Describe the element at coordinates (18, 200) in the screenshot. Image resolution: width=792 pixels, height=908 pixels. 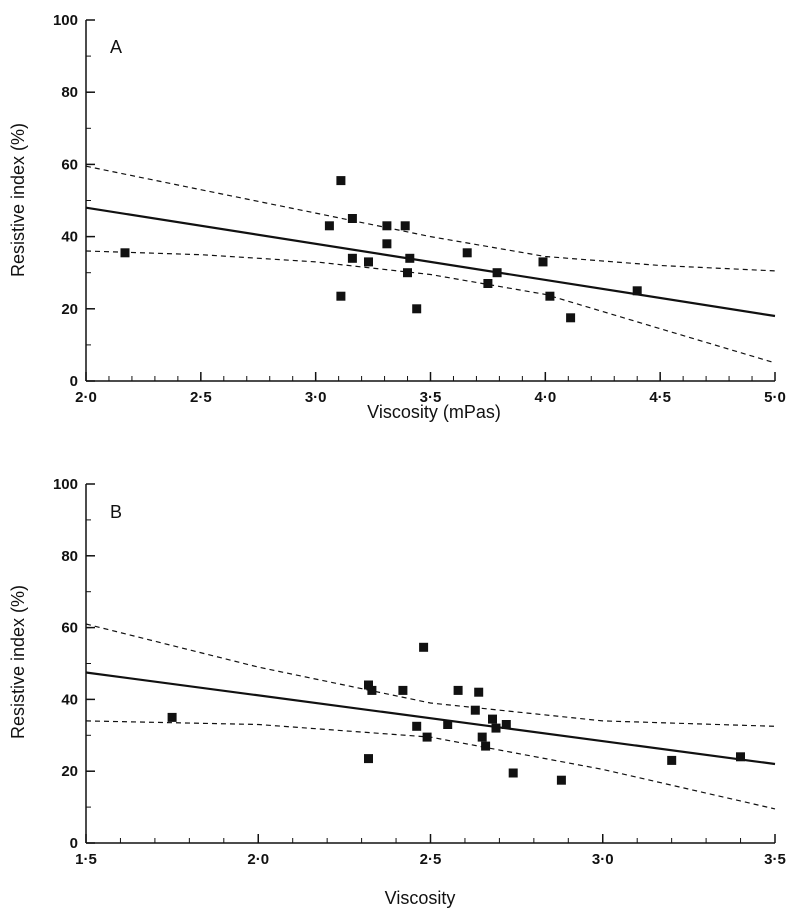
I see `panel-a-y-axis-title: Resistive index (%)` at that location.